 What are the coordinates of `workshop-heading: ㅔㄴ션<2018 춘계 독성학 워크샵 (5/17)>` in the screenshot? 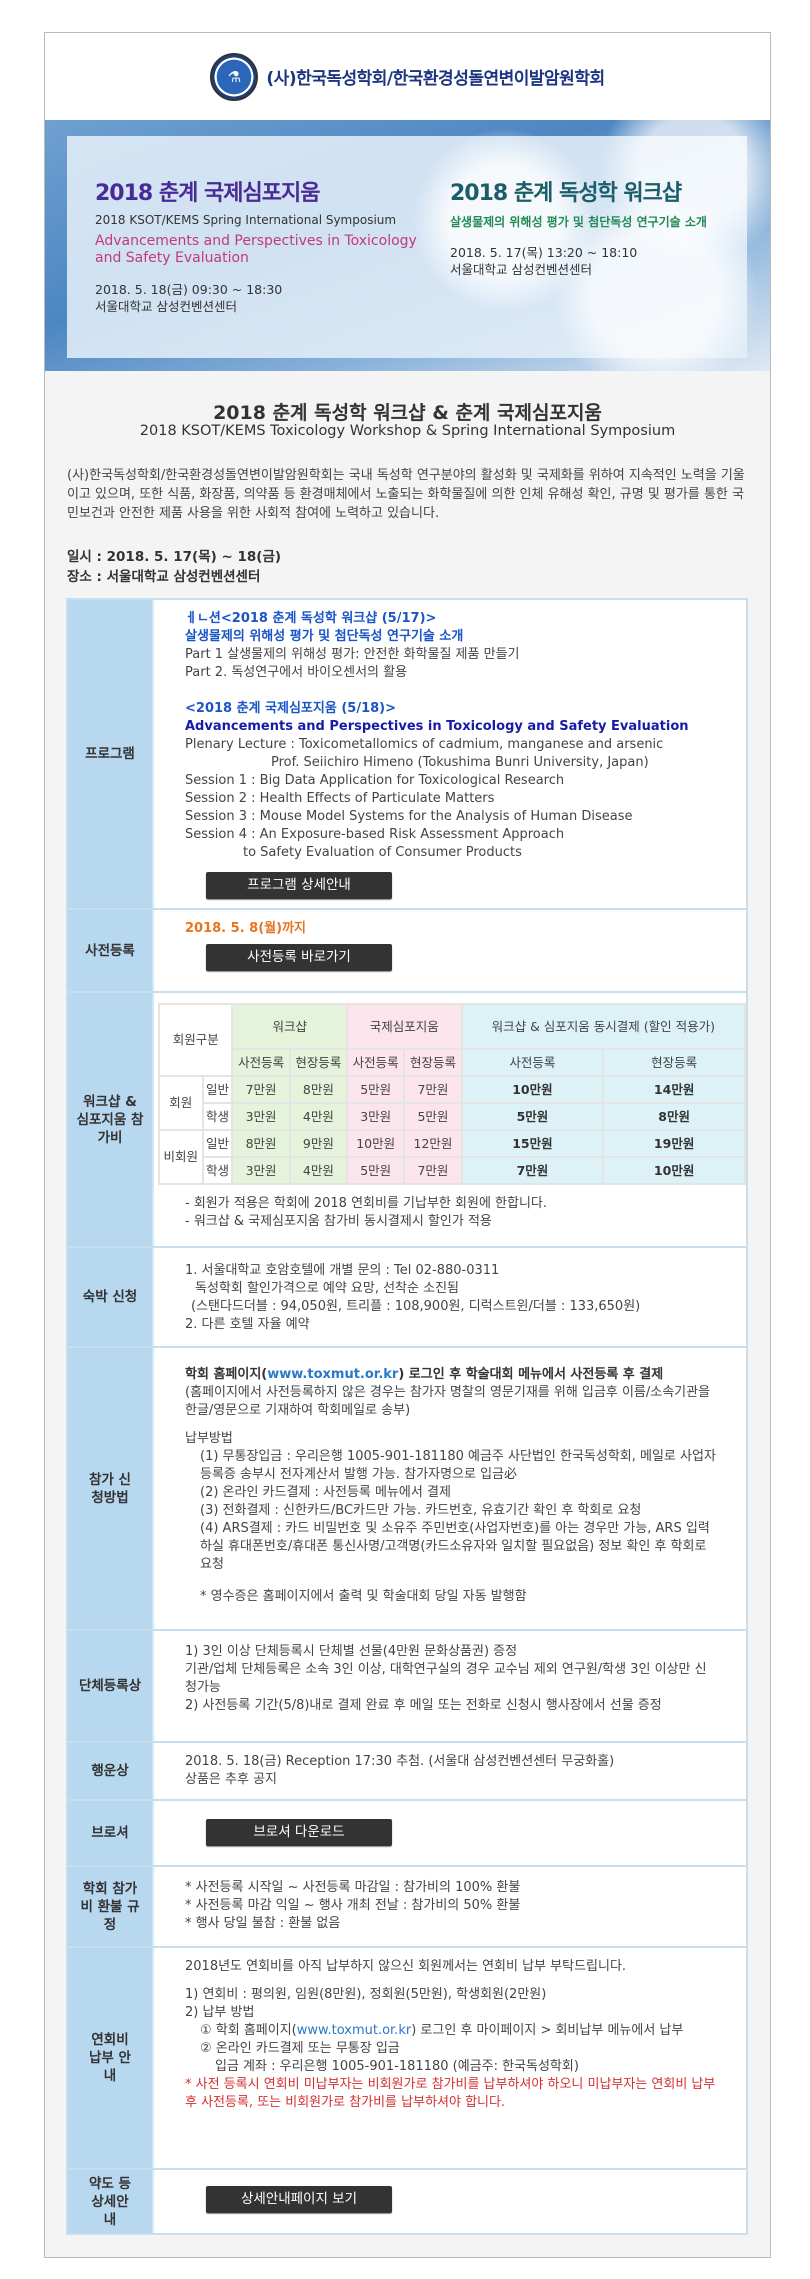 It's located at (311, 618).